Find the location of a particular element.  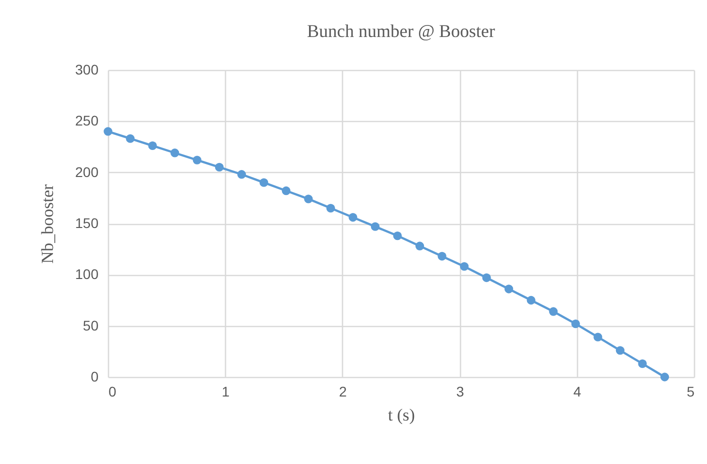

x-tick-label: 2 is located at coordinates (343, 392).